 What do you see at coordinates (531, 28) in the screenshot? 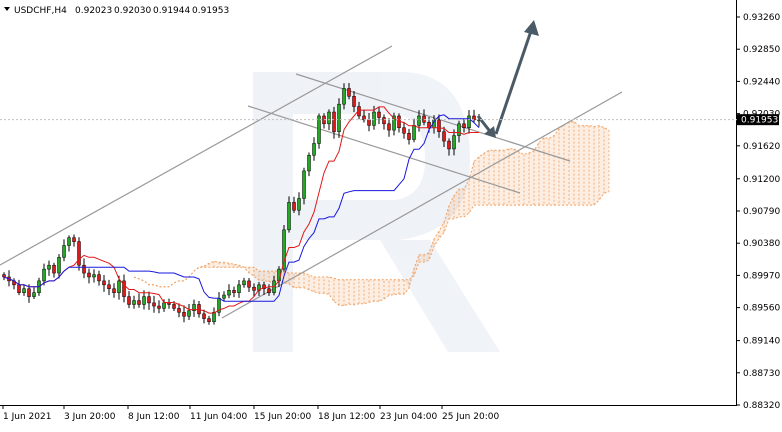
I see `up-arrow-head` at bounding box center [531, 28].